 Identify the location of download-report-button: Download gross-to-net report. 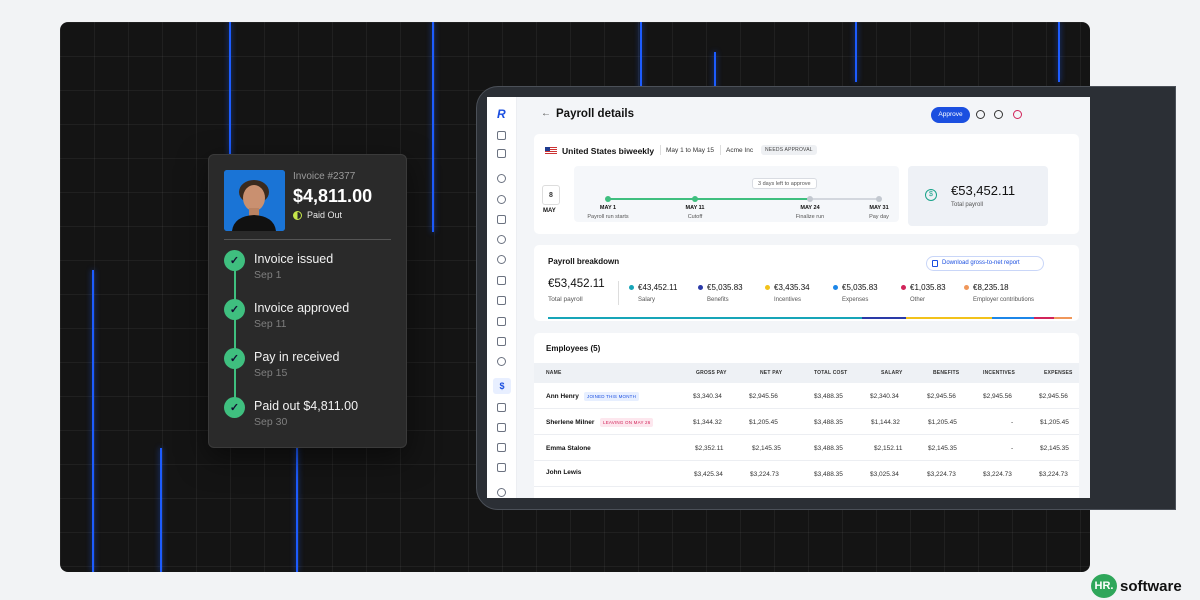
(985, 263).